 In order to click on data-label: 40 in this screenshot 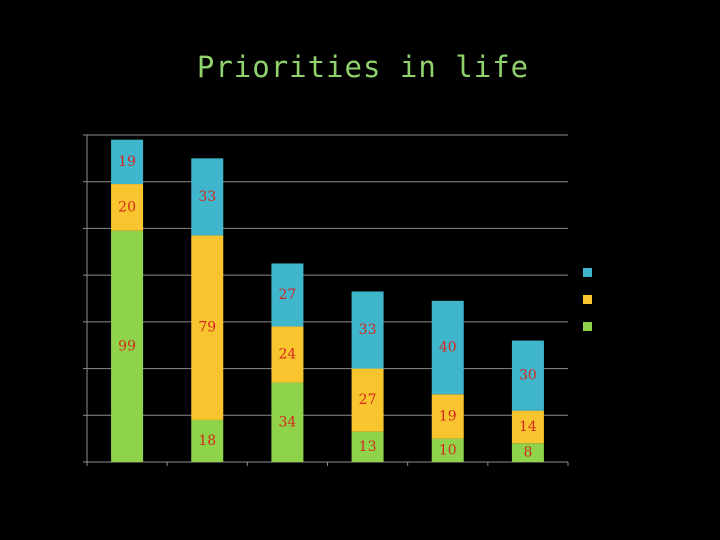, I will do `click(448, 348)`.